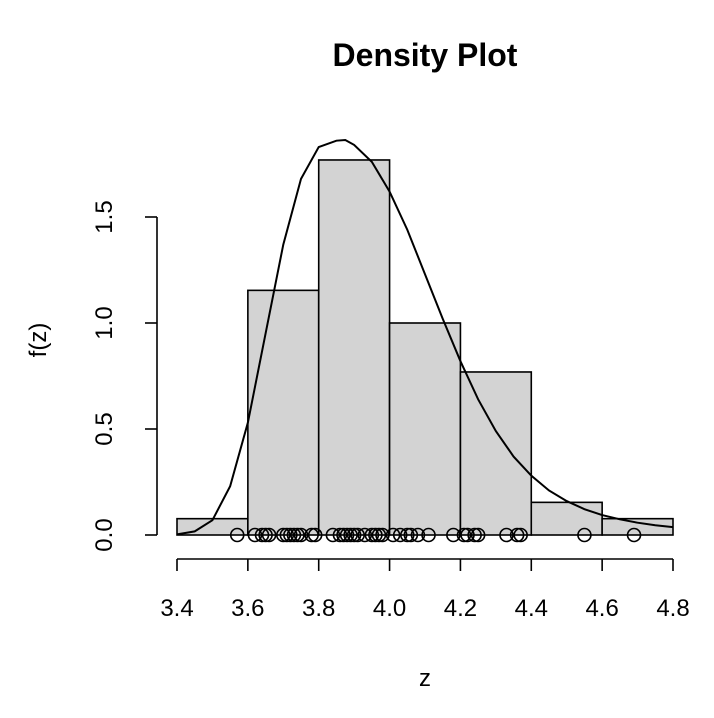 The image size is (714, 718). What do you see at coordinates (389, 608) in the screenshot?
I see `x-tick-label-3: 4.0` at bounding box center [389, 608].